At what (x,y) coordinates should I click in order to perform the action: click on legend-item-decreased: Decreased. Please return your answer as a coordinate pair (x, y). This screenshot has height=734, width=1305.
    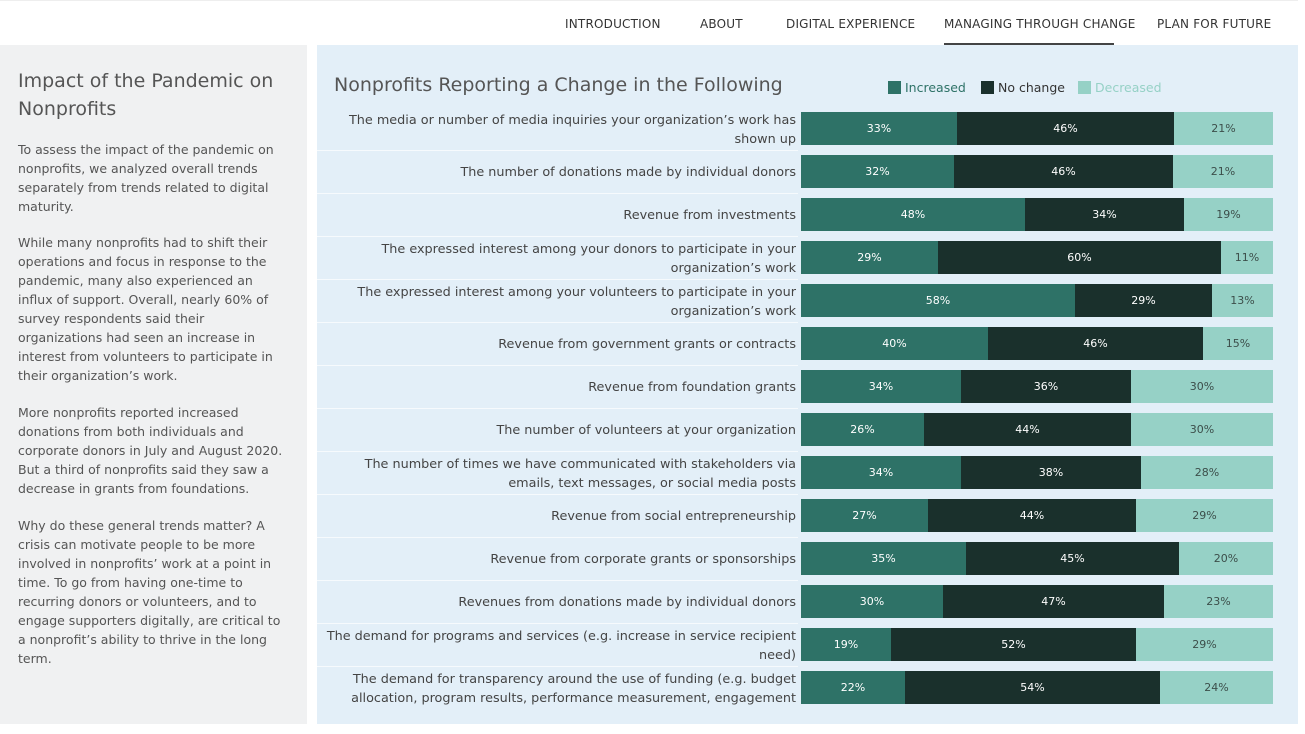
    Looking at the image, I should click on (1120, 87).